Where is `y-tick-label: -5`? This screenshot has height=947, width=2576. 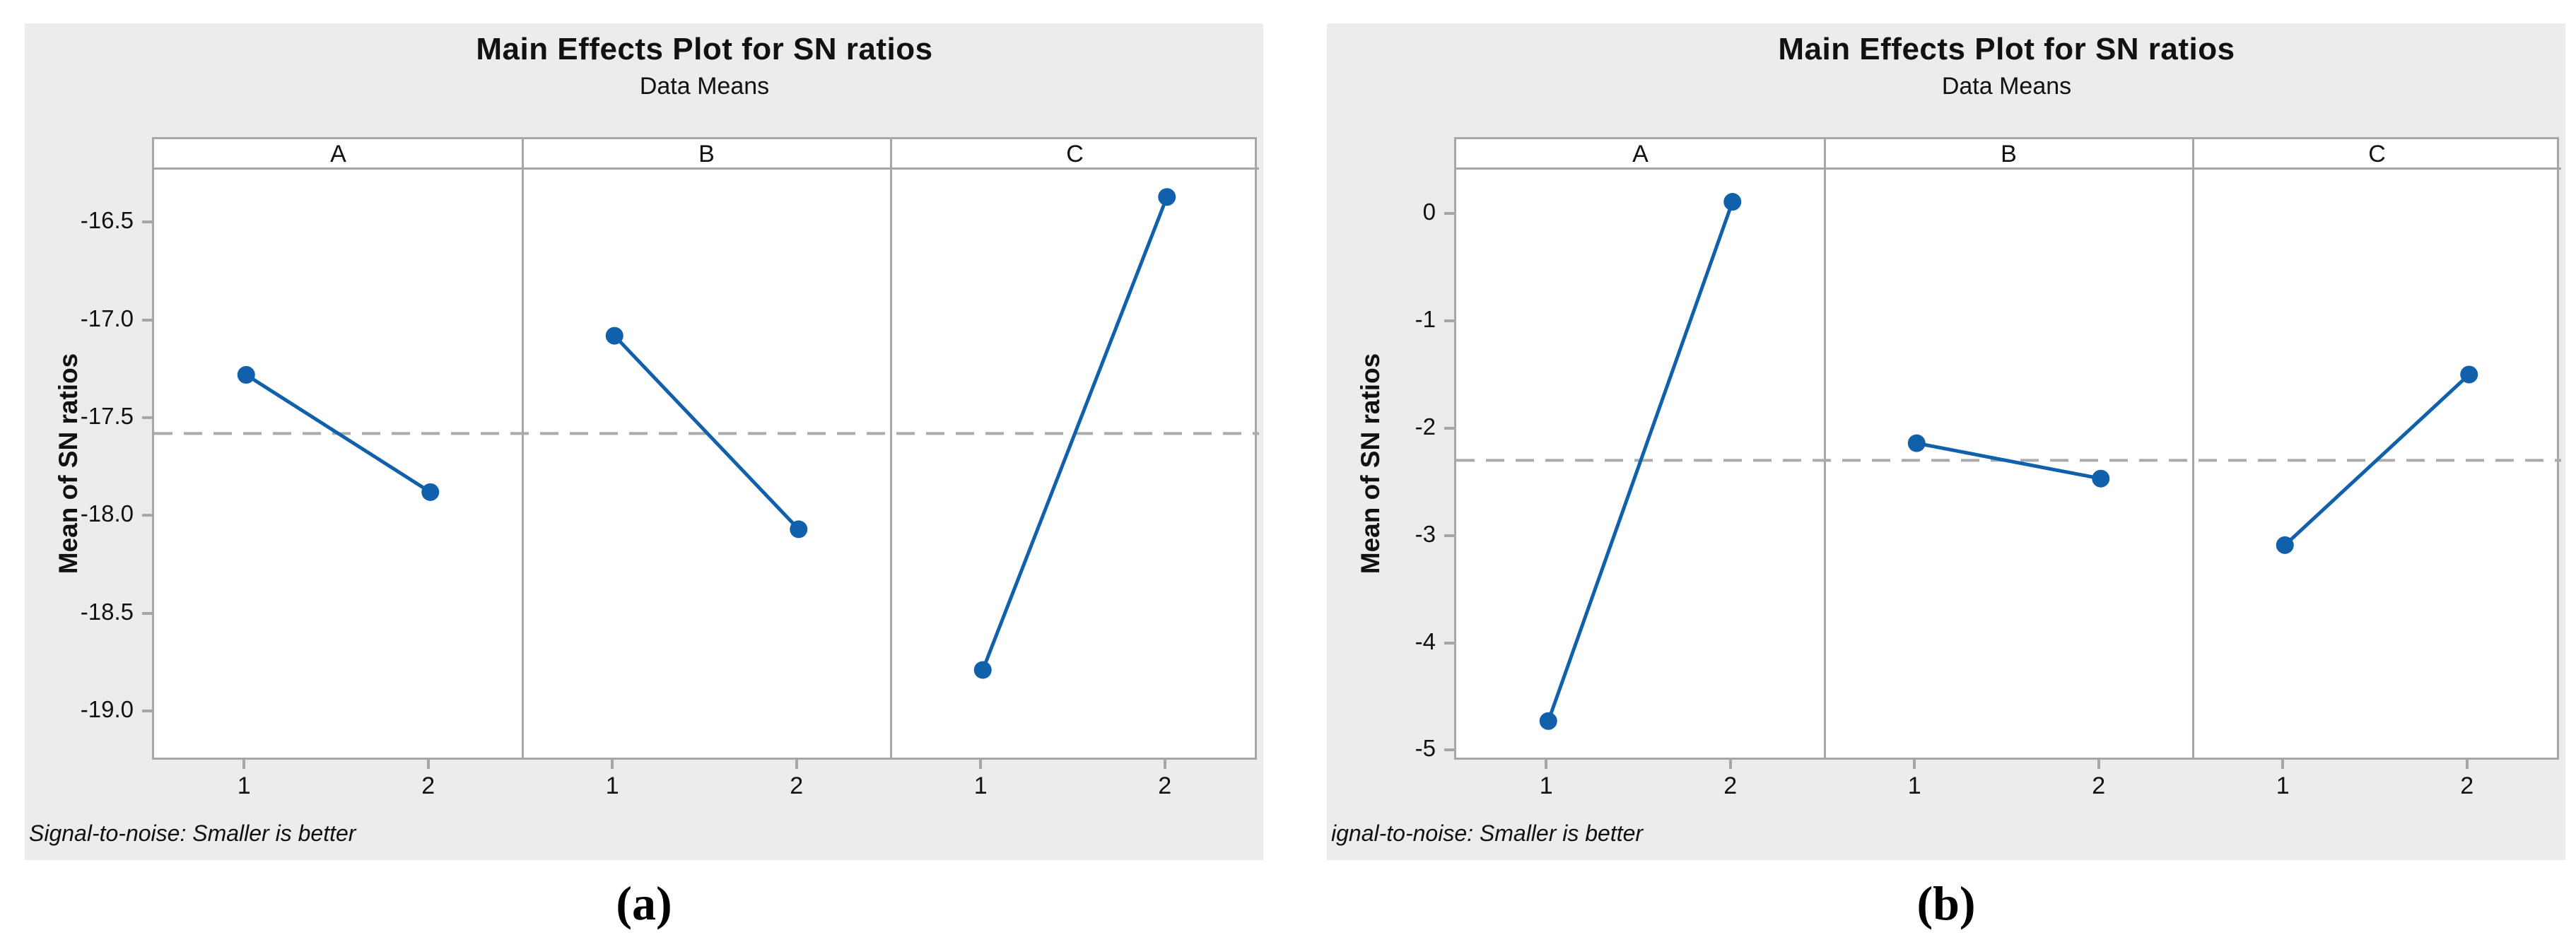
y-tick-label: -5 is located at coordinates (1426, 748).